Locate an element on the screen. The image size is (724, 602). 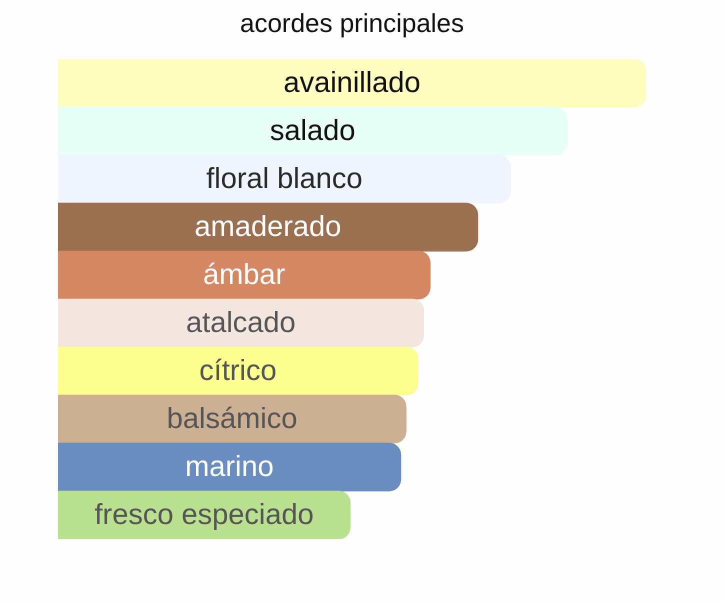
chart-title: acordes principales is located at coordinates (352, 23).